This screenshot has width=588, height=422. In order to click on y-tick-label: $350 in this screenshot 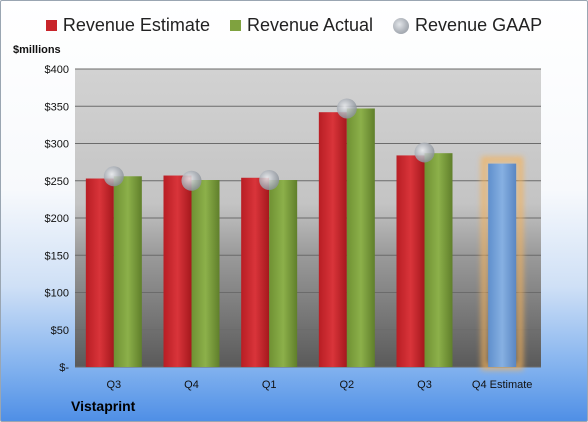, I will do `click(57, 107)`.